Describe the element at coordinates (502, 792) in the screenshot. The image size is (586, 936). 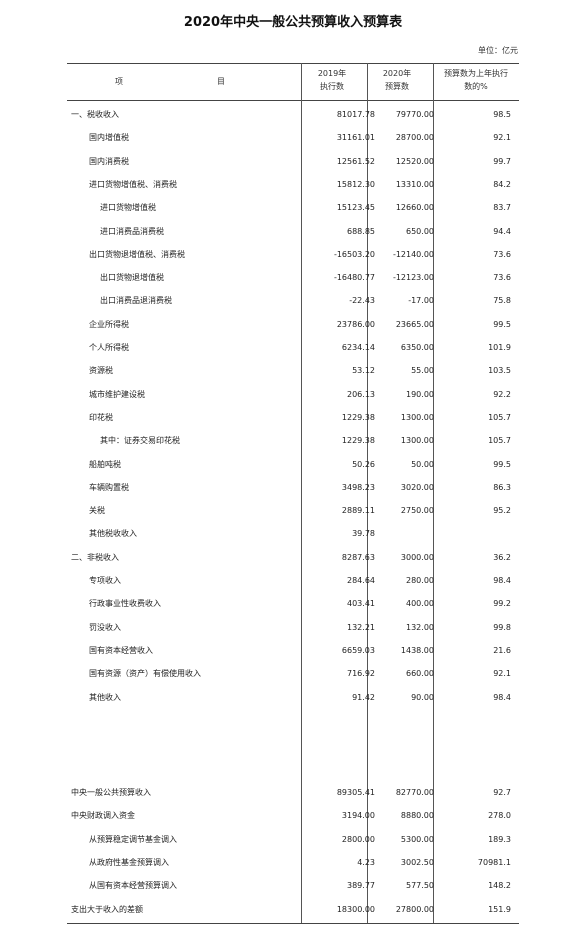
I see `value-pct: 92.7` at that location.